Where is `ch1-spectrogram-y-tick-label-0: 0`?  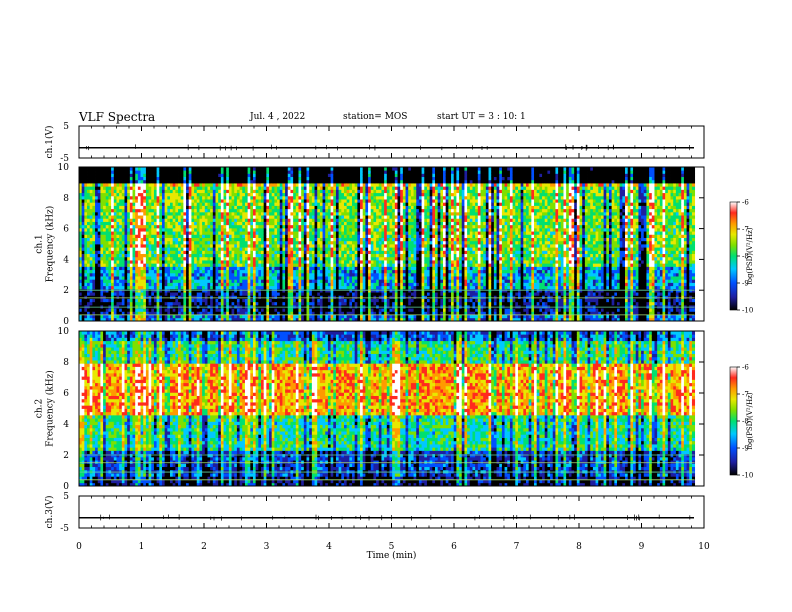
ch1-spectrogram-y-tick-label-0: 0 is located at coordinates (66, 322).